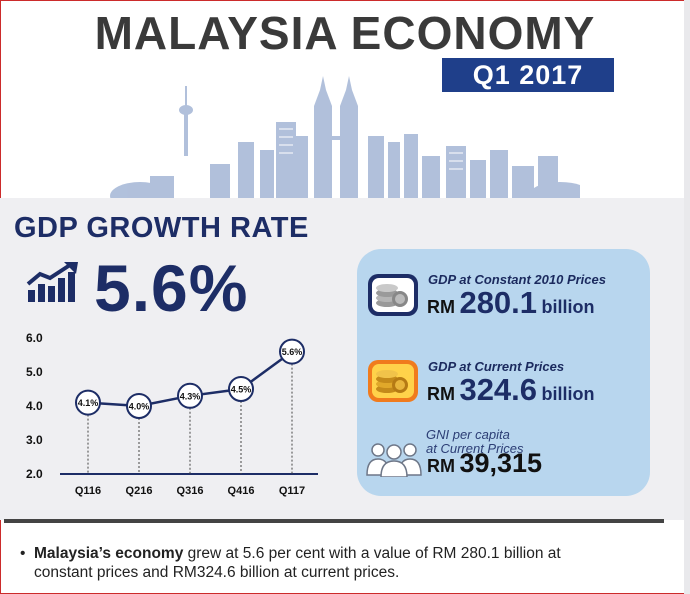 The width and height of the screenshot is (690, 594). I want to click on gdp-constant-value: RM 280.1 billion, so click(510, 303).